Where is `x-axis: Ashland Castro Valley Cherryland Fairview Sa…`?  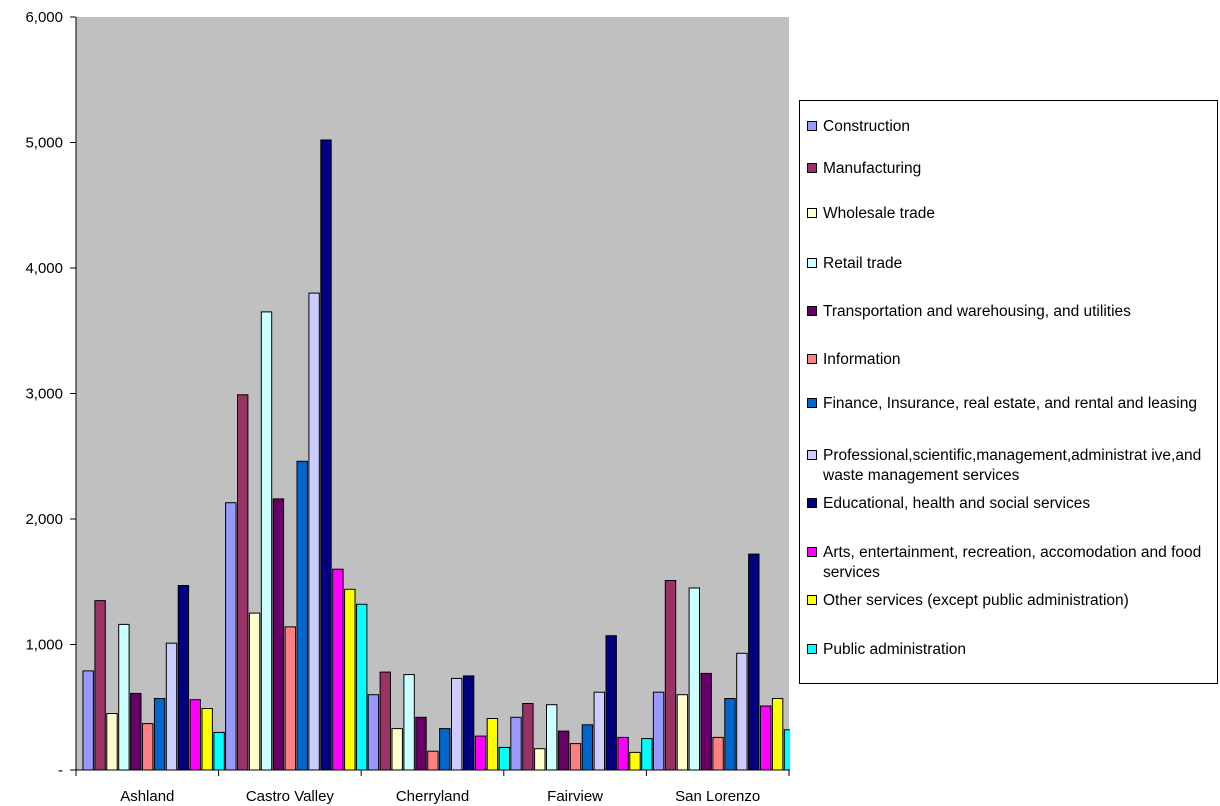
x-axis: Ashland Castro Valley Cherryland Fairview Sa… is located at coordinates (432, 787).